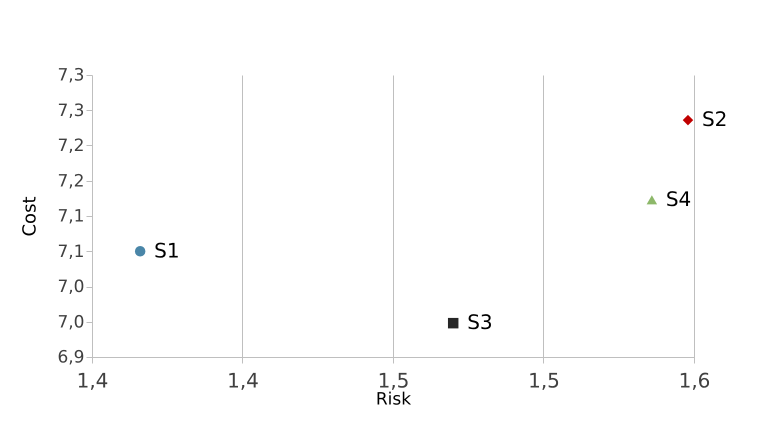 The image size is (764, 435). Describe the element at coordinates (694, 380) in the screenshot. I see `x-tick-label: 1,6` at that location.